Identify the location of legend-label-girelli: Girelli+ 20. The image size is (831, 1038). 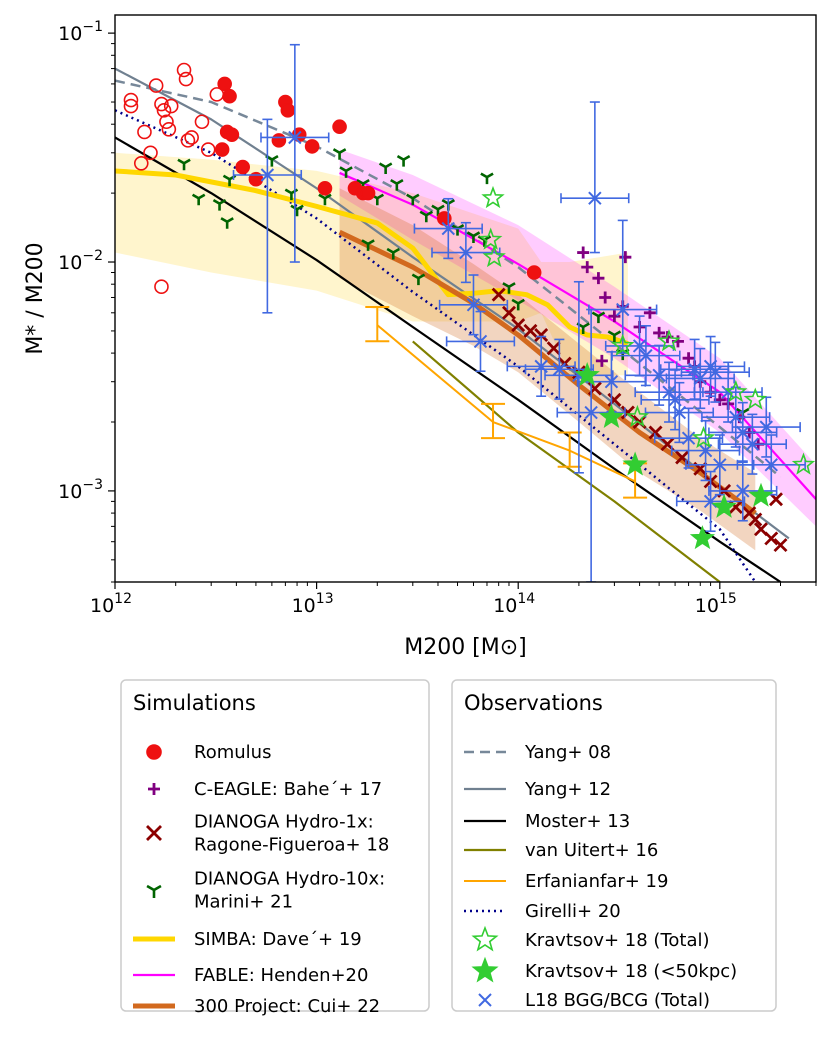
(573, 911).